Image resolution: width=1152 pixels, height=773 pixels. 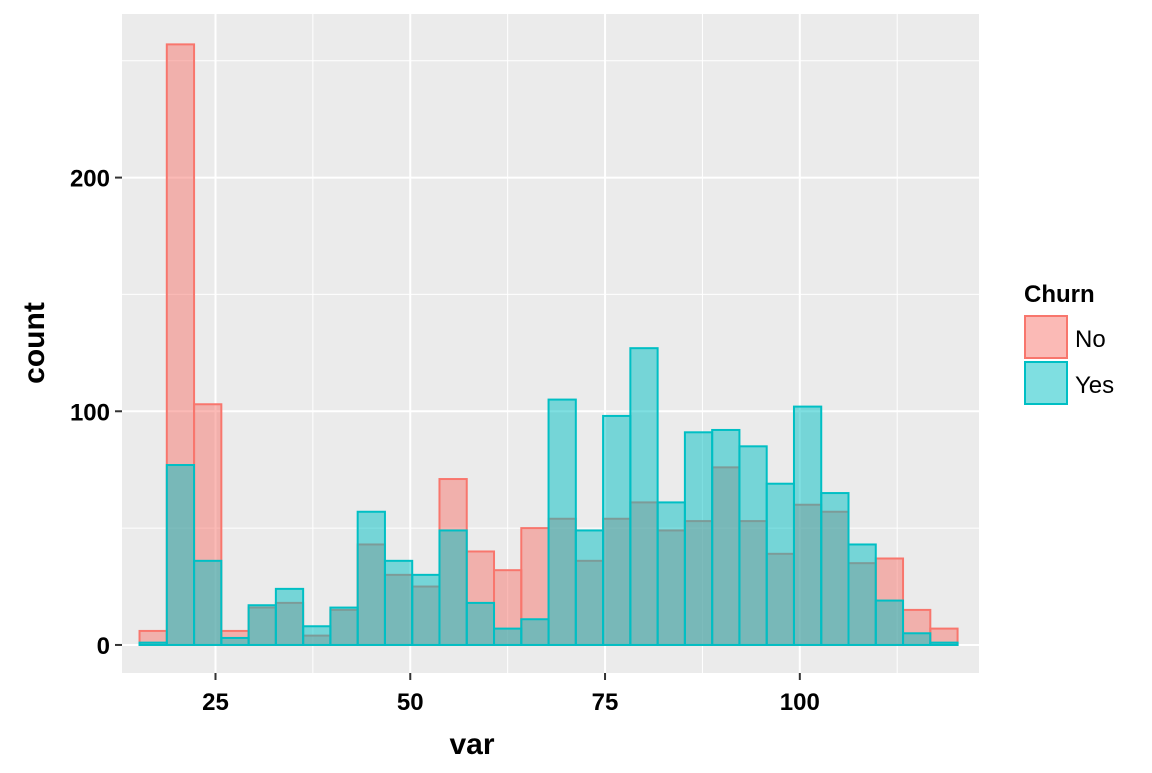 What do you see at coordinates (800, 702) in the screenshot?
I see `x-tick-label: 100` at bounding box center [800, 702].